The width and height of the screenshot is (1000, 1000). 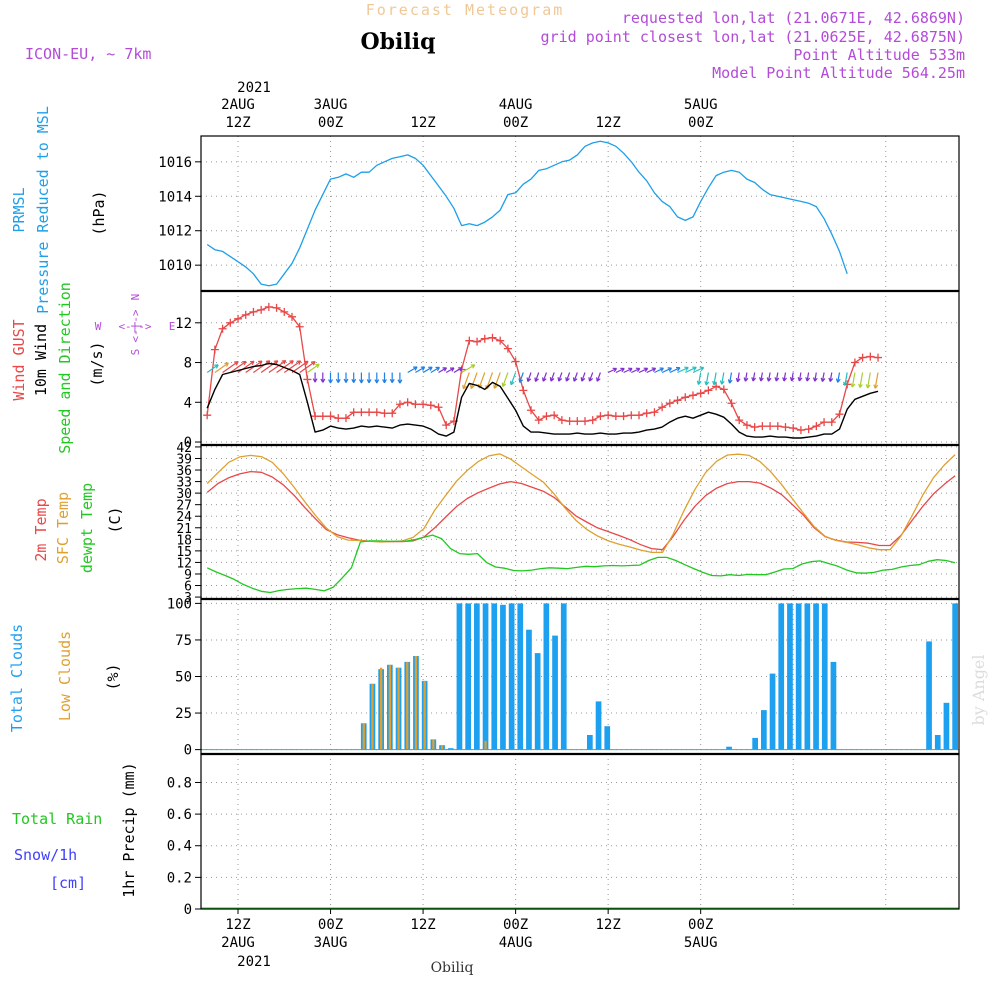 What do you see at coordinates (331, 105) in the screenshot?
I see `top-date-label: 3AUG` at bounding box center [331, 105].